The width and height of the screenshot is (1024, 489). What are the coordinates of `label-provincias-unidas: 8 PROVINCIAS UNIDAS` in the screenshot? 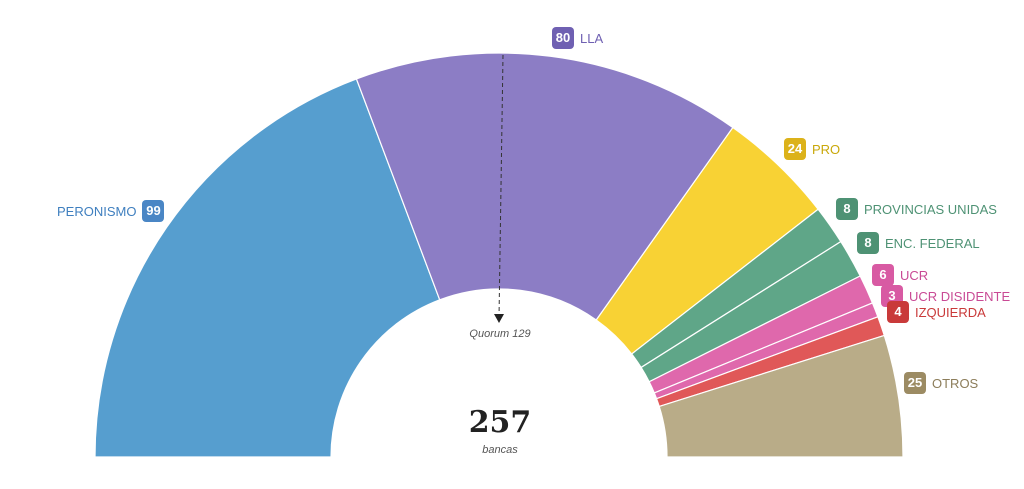 It's located at (916, 209).